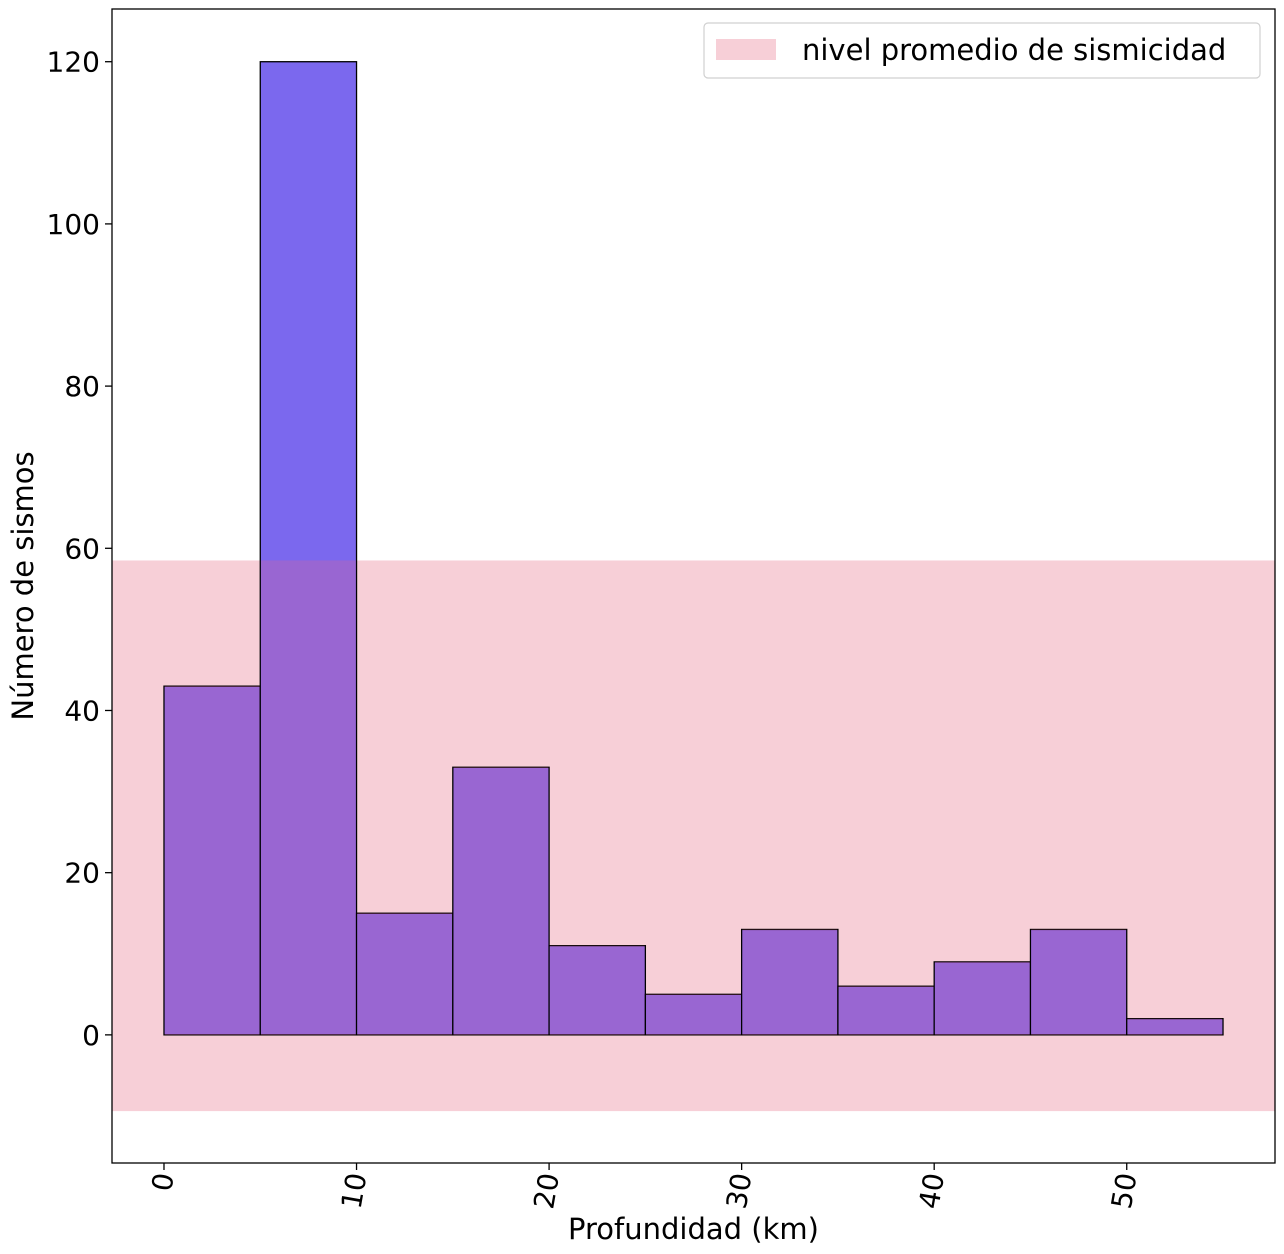  Describe the element at coordinates (82, 710) in the screenshot. I see `y-tick-label: 40` at that location.